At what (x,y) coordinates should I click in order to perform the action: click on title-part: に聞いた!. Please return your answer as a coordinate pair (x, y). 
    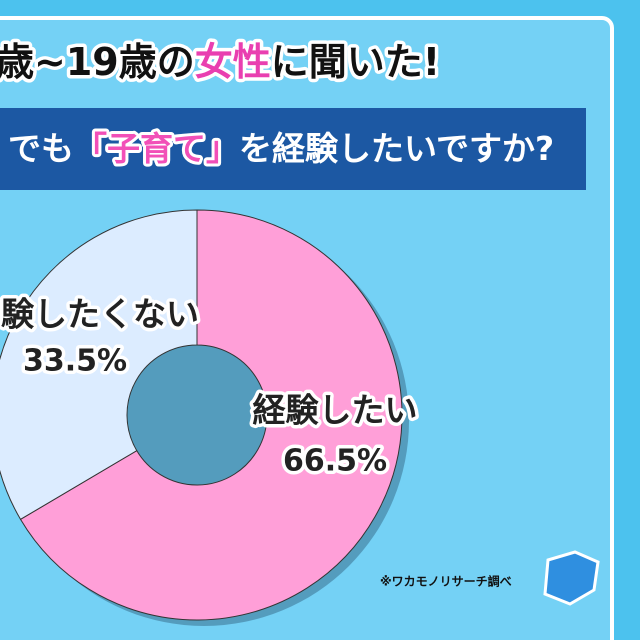
    Looking at the image, I should click on (355, 62).